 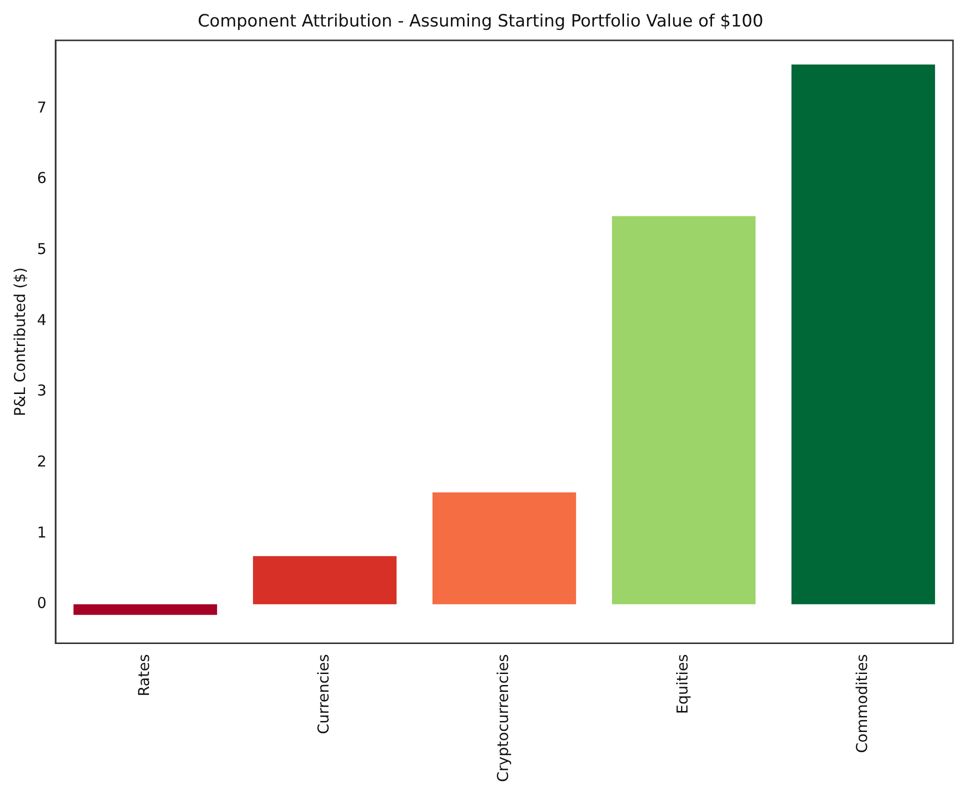 What do you see at coordinates (41, 391) in the screenshot?
I see `y-tick-label: 3` at bounding box center [41, 391].